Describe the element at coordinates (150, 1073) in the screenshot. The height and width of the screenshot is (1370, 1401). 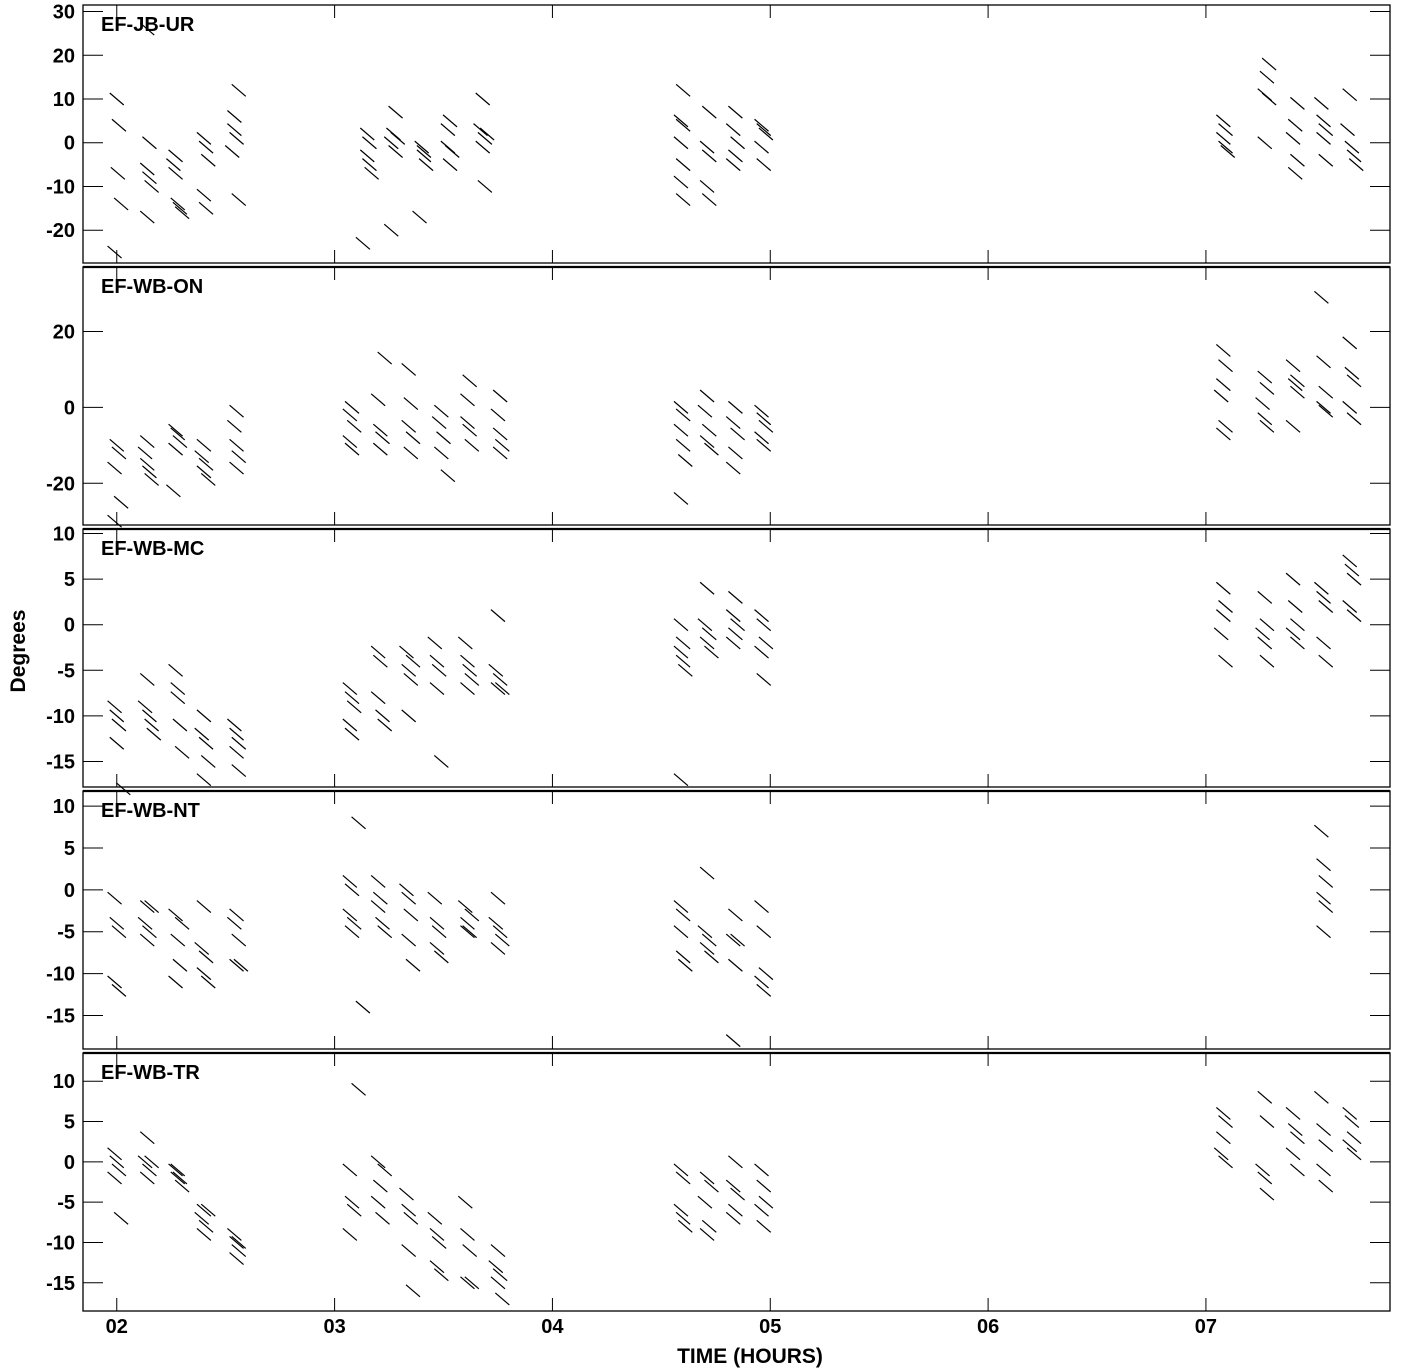
I see `panel-label: EF-WB-TR` at that location.